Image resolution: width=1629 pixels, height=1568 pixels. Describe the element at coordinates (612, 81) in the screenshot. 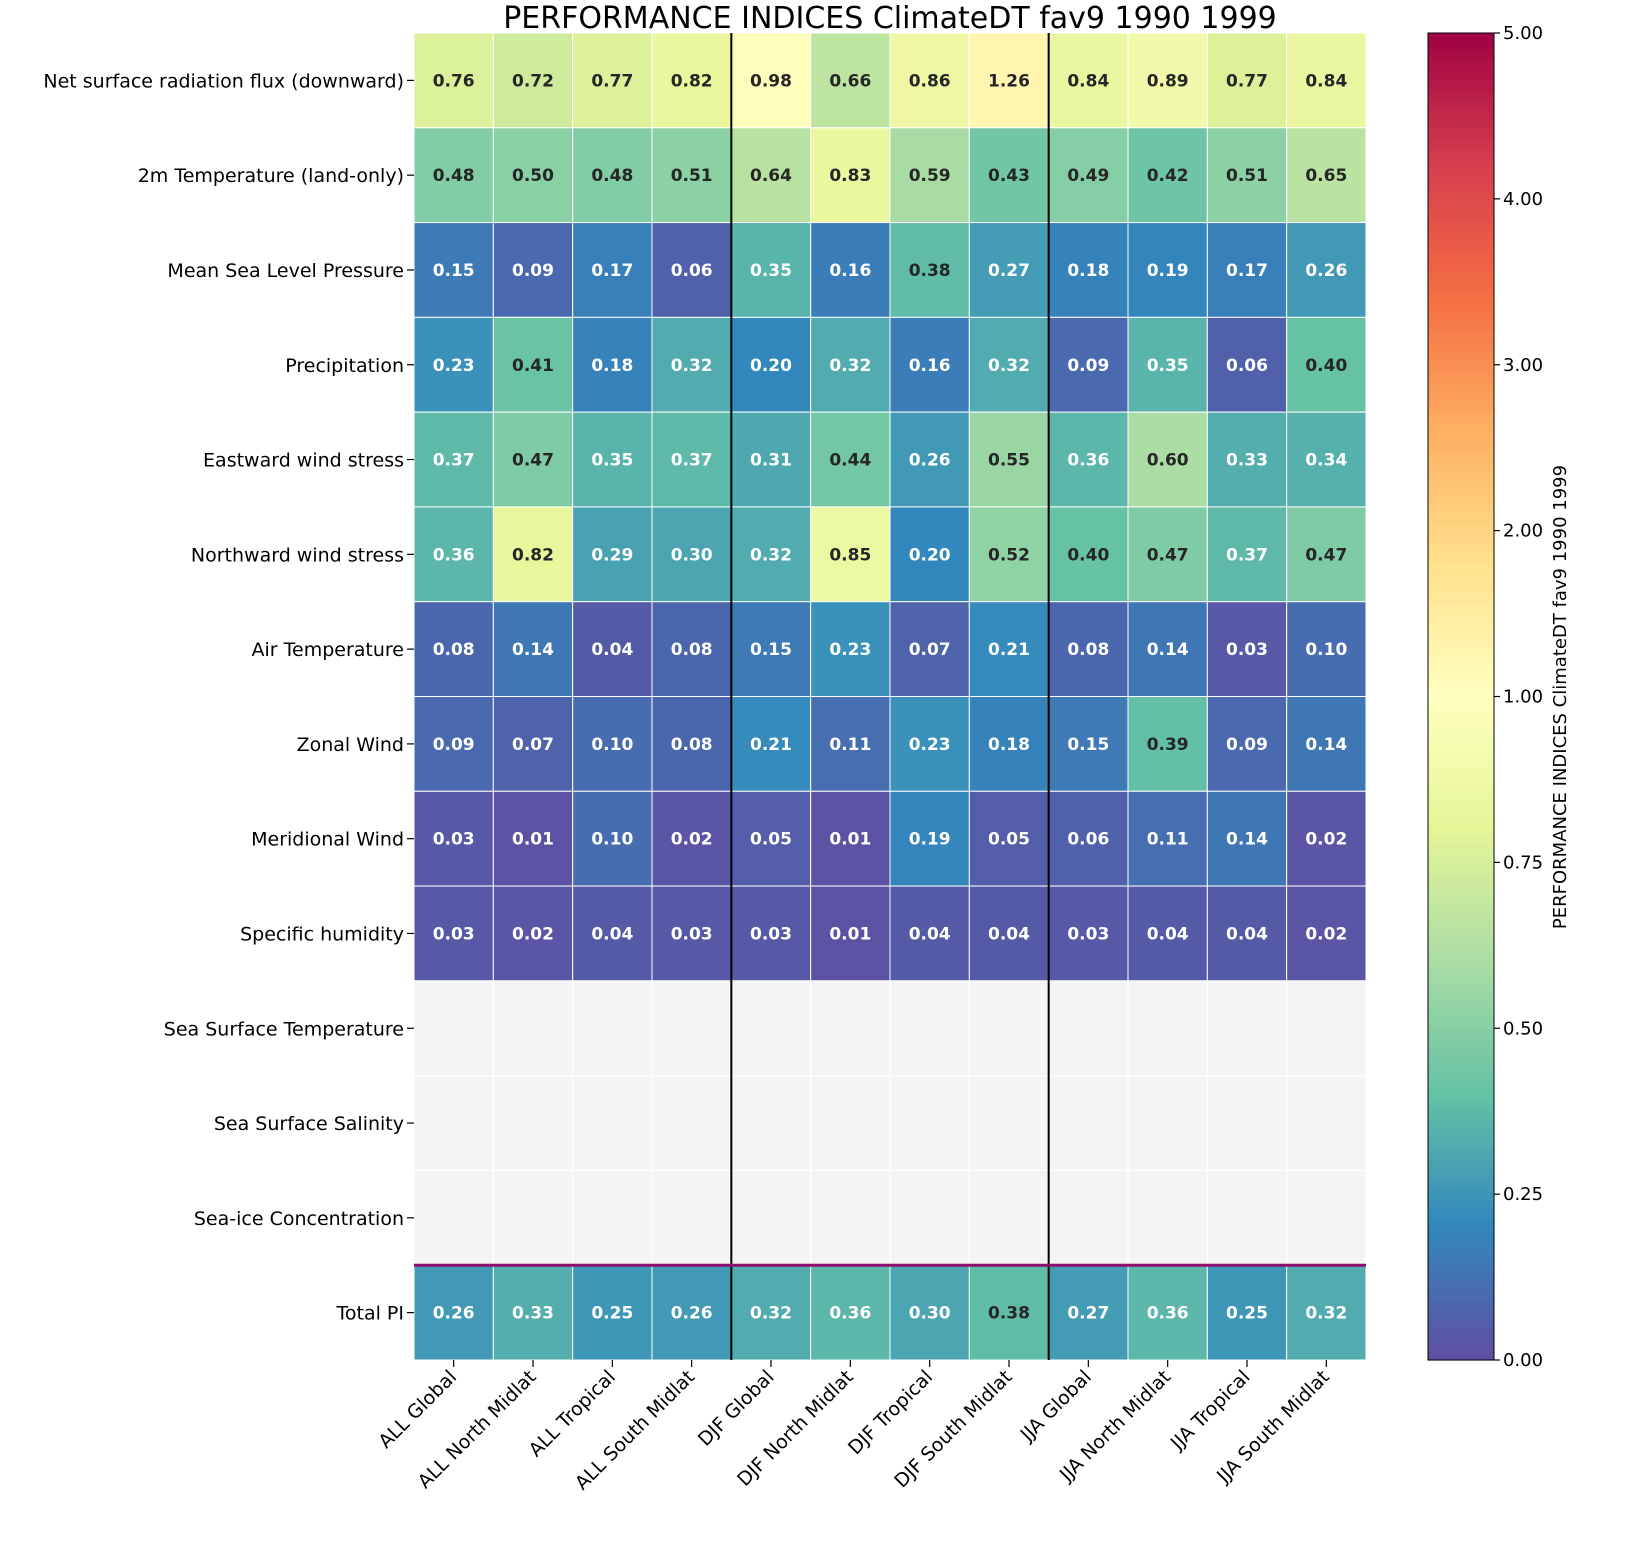

I see `cell-value-label: 0.77` at that location.